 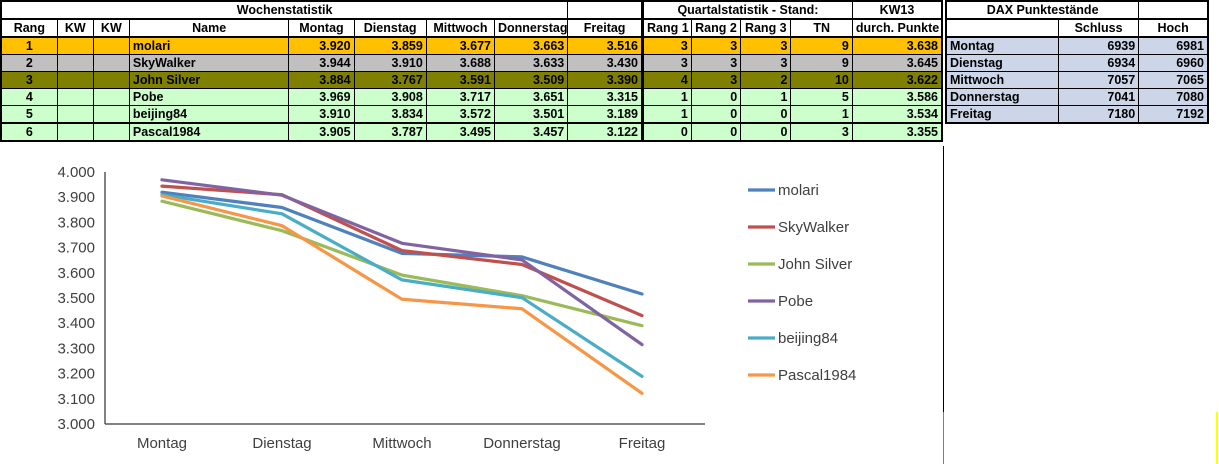 I want to click on week-cell-name: Pobe, so click(x=209, y=97).